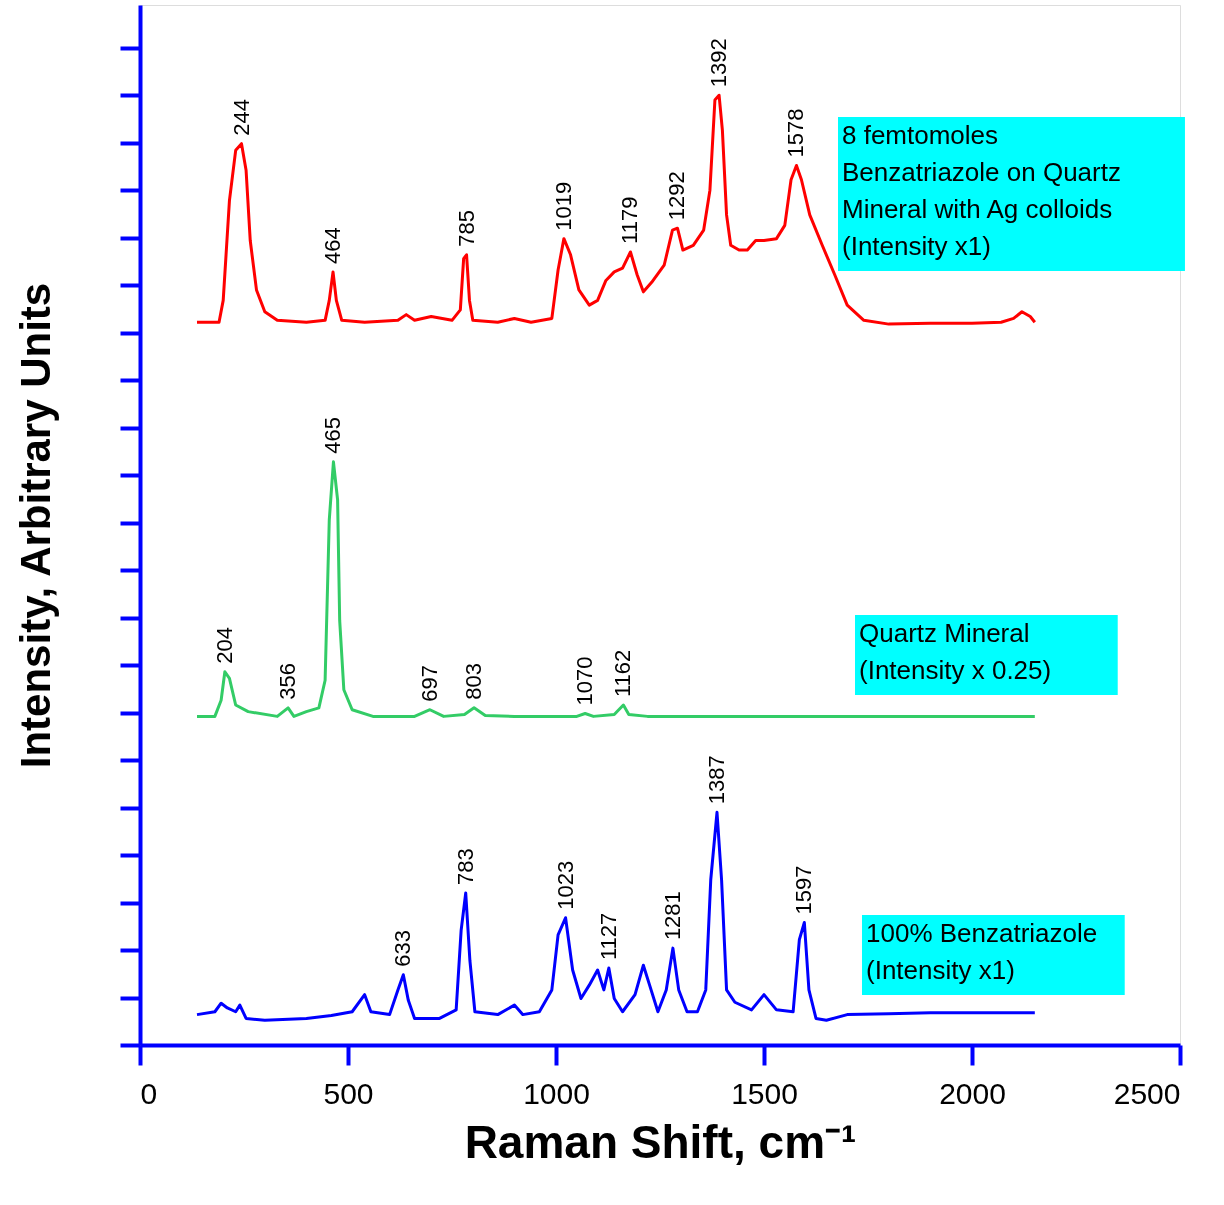 Image resolution: width=1224 pixels, height=1205 pixels. I want to click on annotation: 1387, so click(716, 780).